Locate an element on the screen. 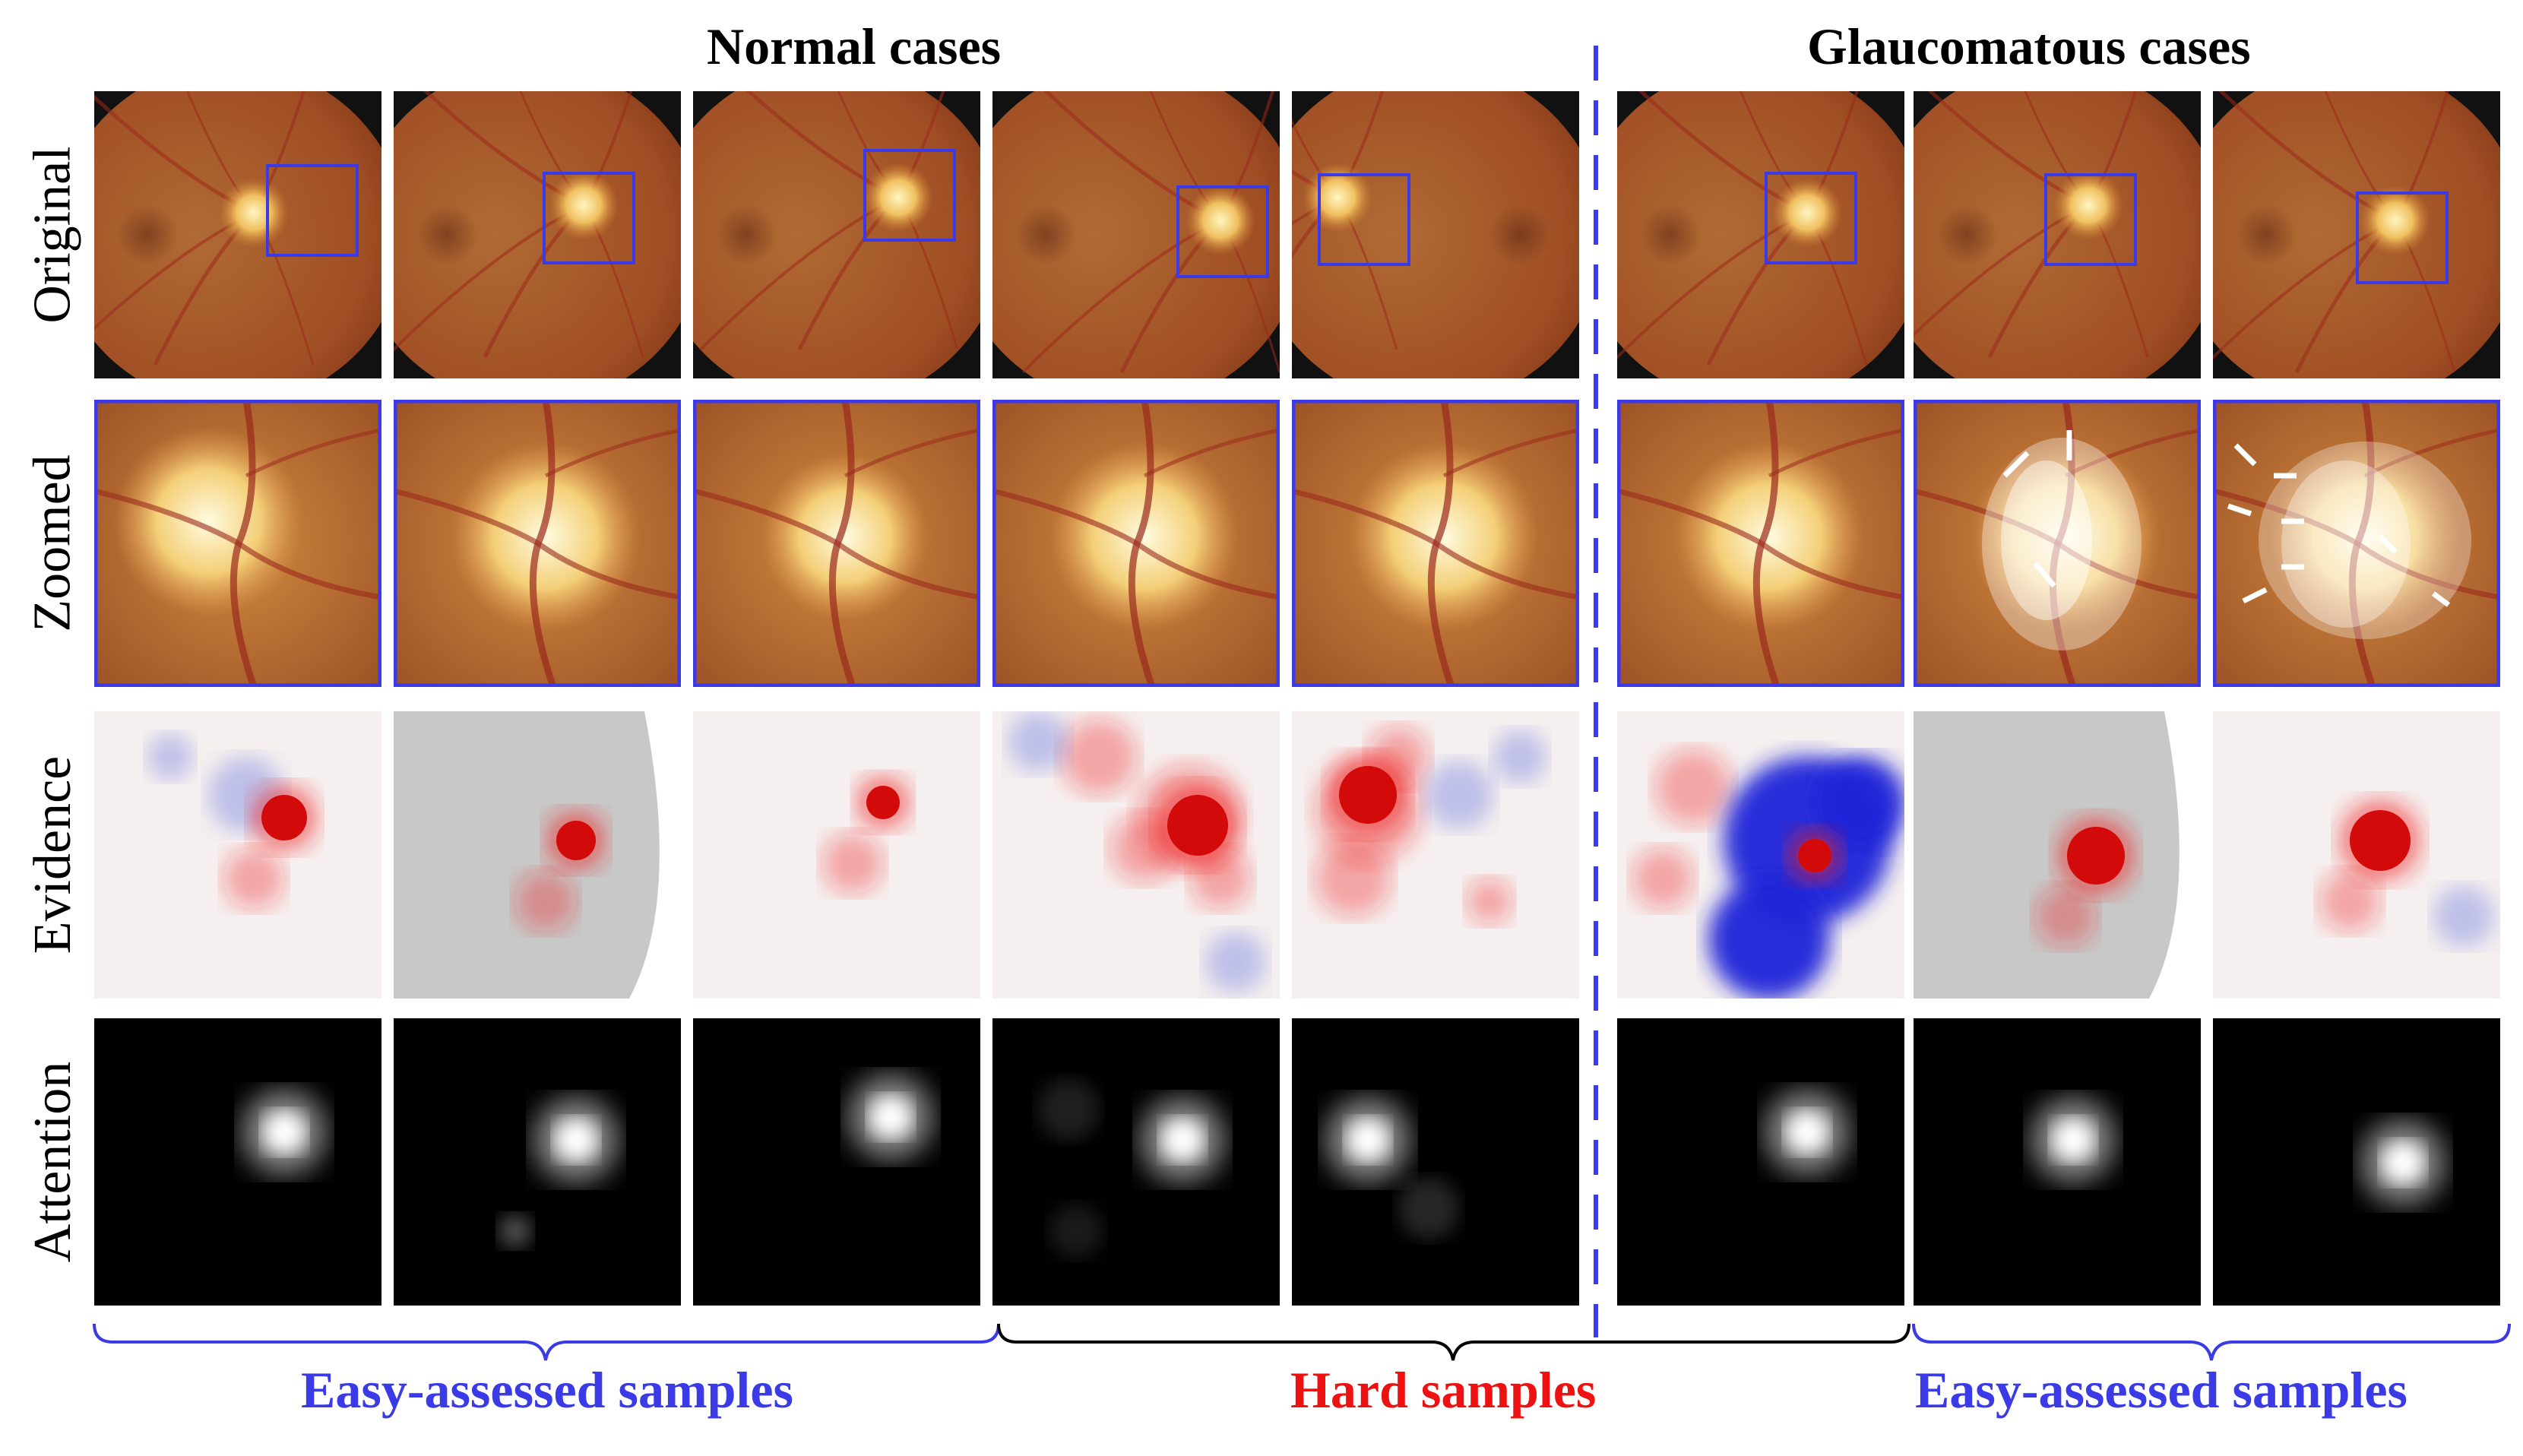 The height and width of the screenshot is (1456, 2523). brace-easy-left is located at coordinates (546, 1342).